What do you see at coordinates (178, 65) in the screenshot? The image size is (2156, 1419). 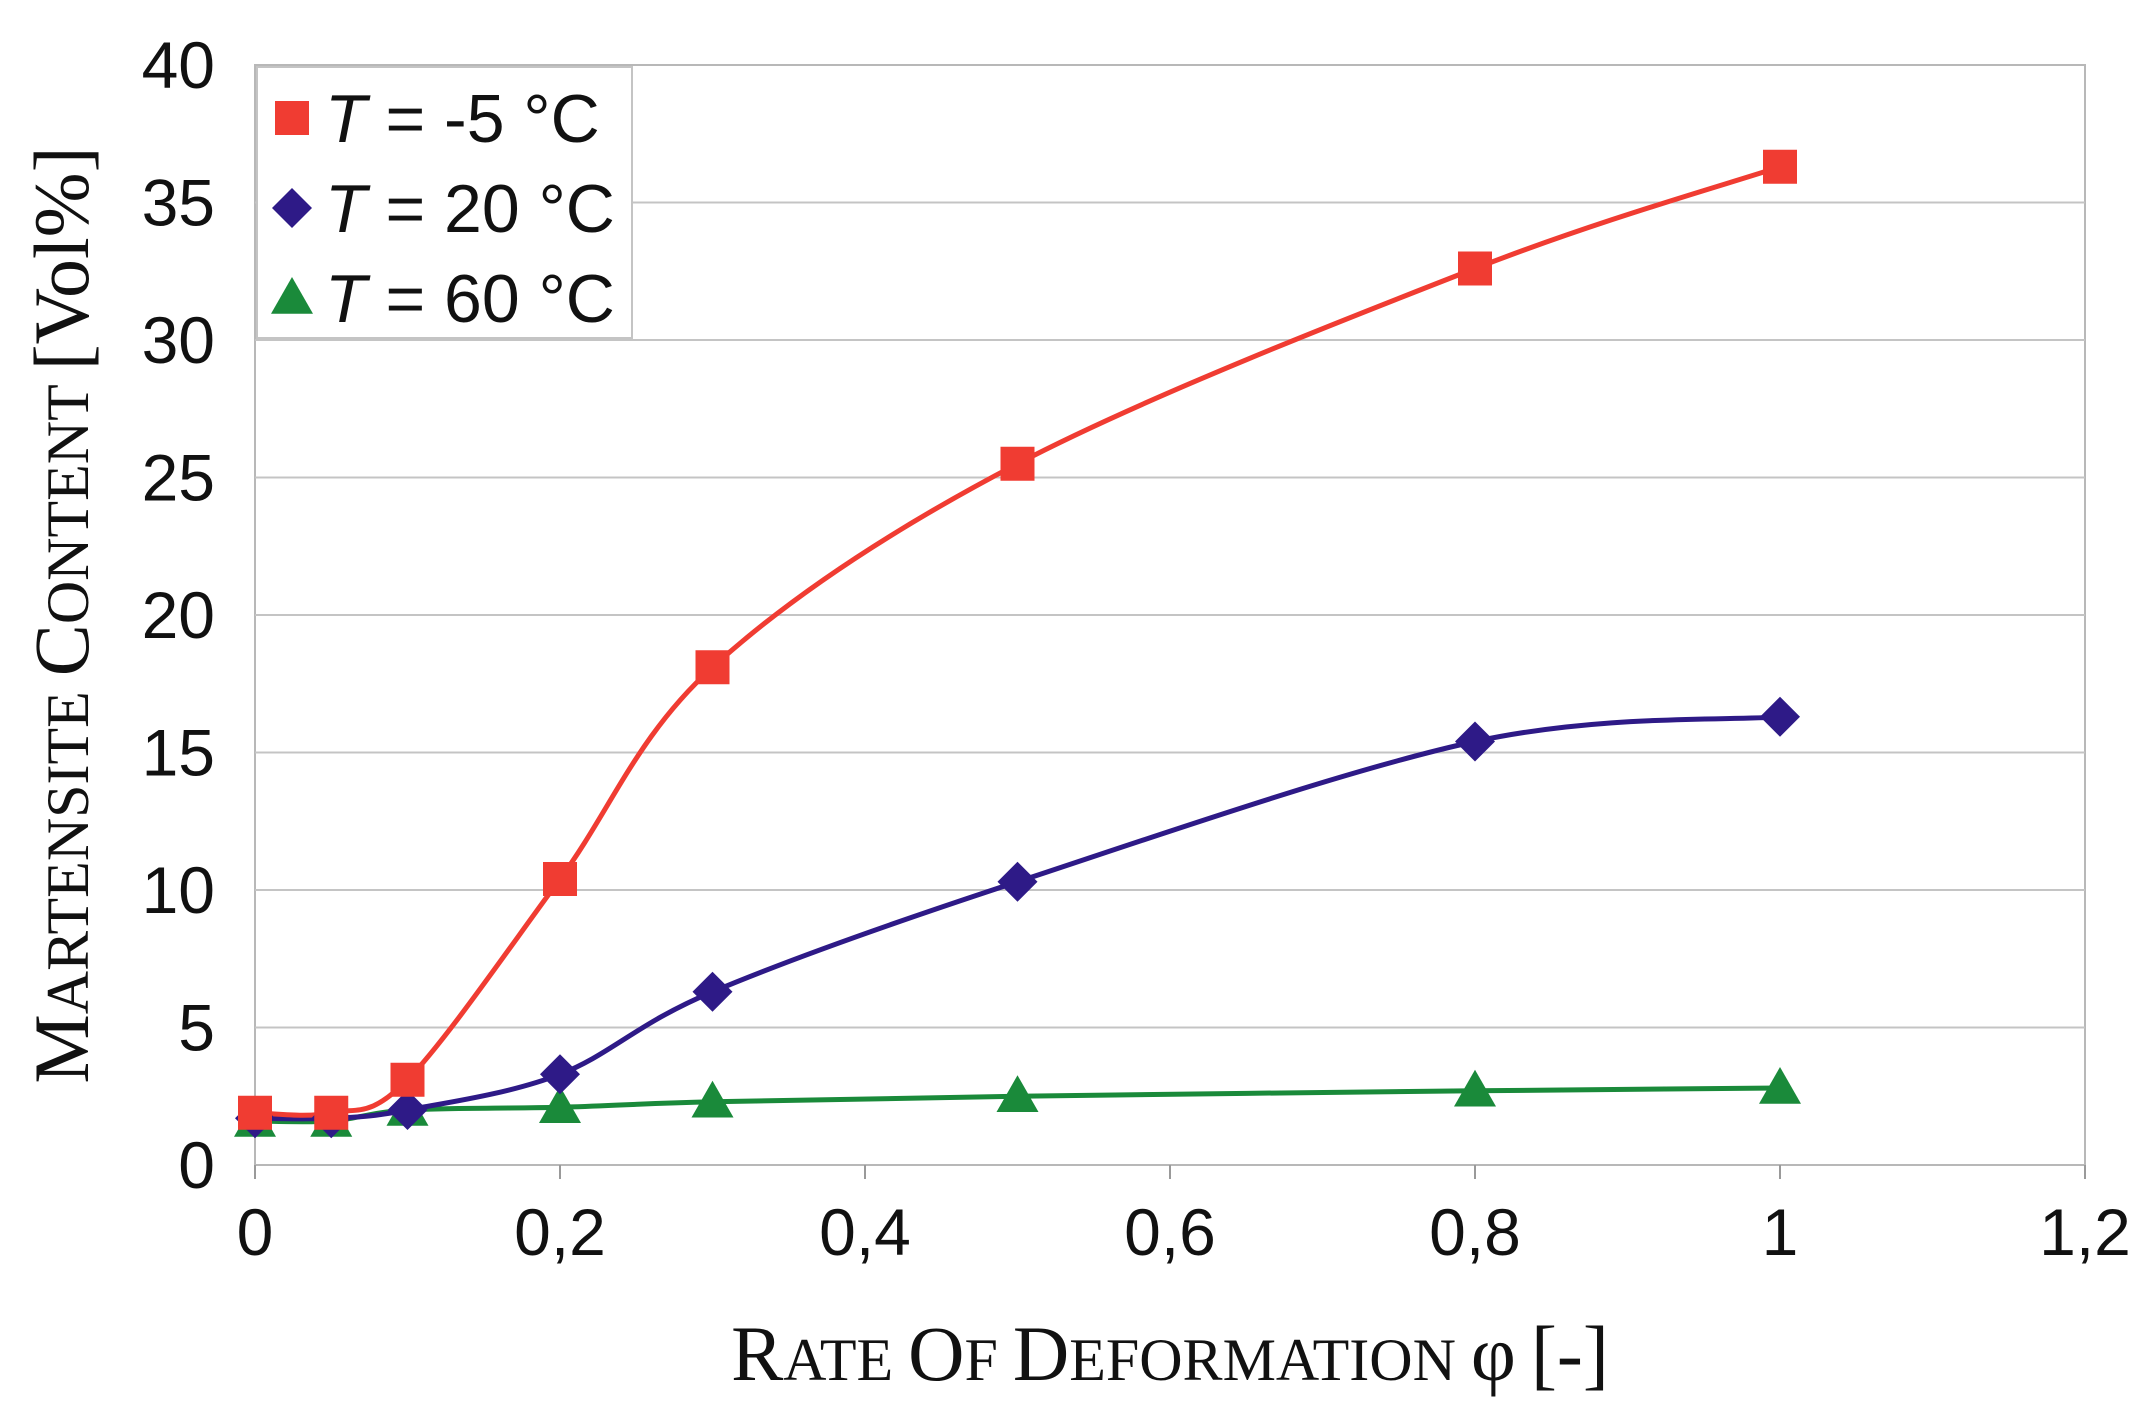 I see `y-tick-label-40: 40` at bounding box center [178, 65].